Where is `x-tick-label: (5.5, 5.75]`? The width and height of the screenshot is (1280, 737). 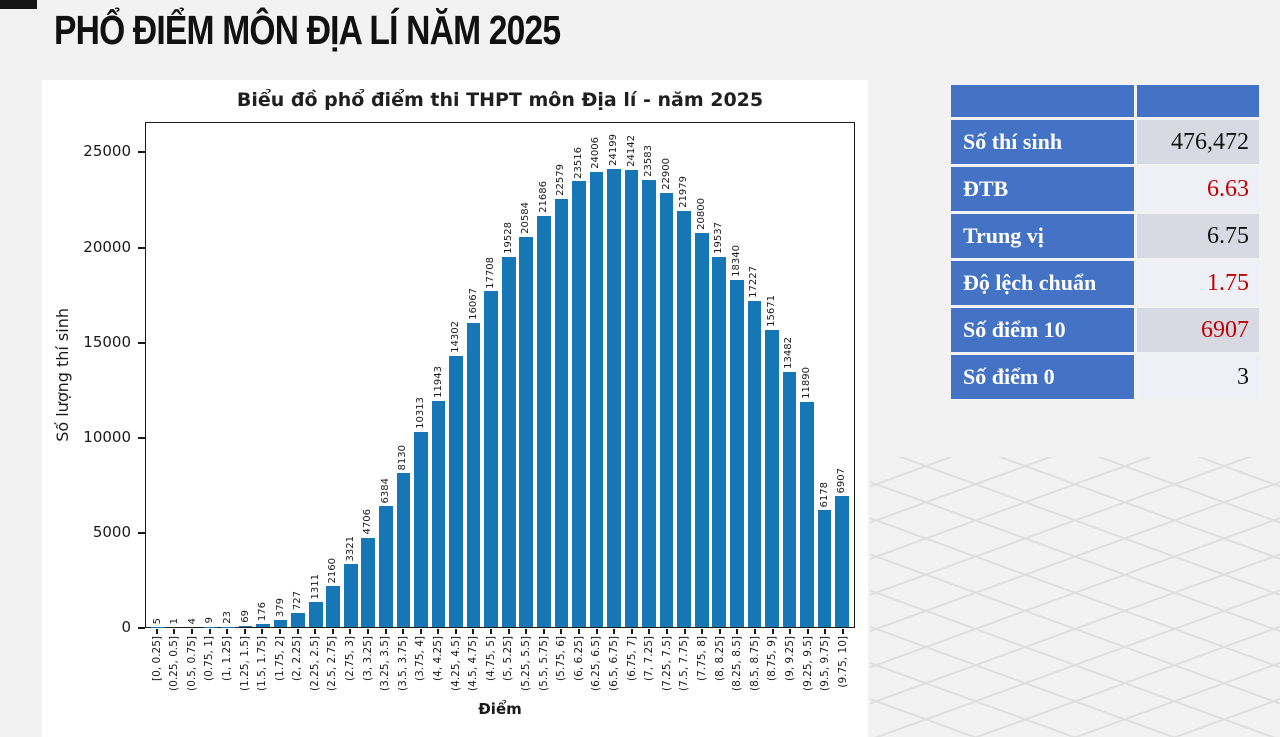 x-tick-label: (5.5, 5.75] is located at coordinates (543, 663).